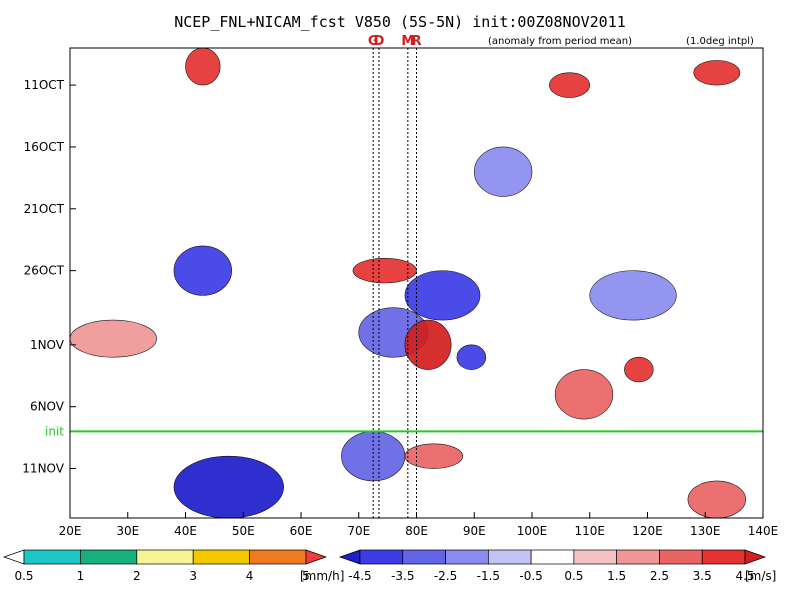  What do you see at coordinates (404, 431) in the screenshot?
I see `init-line: init` at bounding box center [404, 431].